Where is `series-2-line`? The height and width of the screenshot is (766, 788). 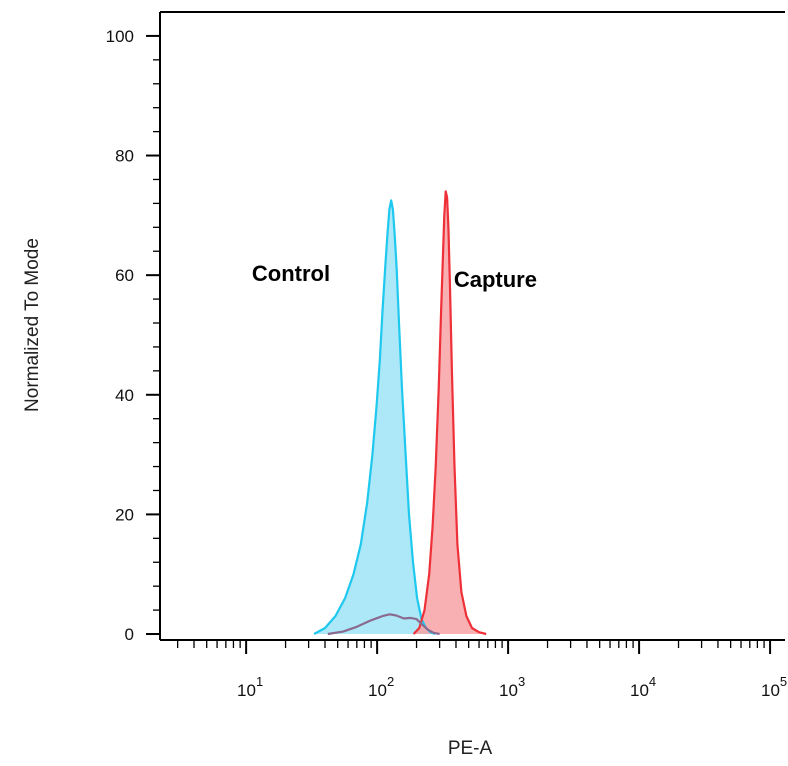
series-2-line is located at coordinates (383, 624).